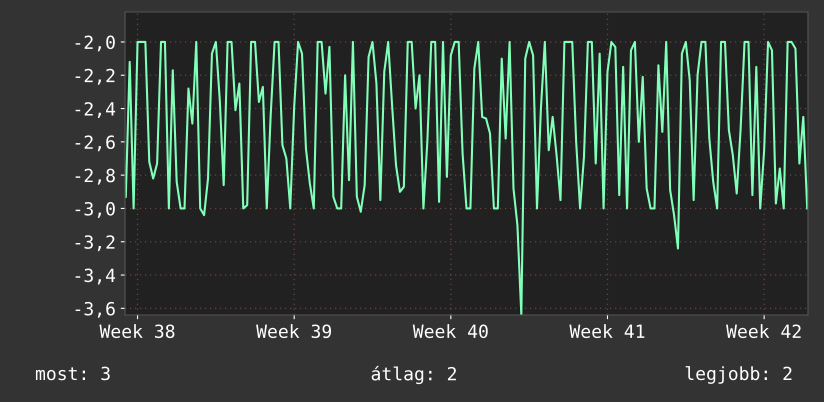 This screenshot has height=402, width=824. What do you see at coordinates (96, 110) in the screenshot?
I see `y-tick-label: -2,4` at bounding box center [96, 110].